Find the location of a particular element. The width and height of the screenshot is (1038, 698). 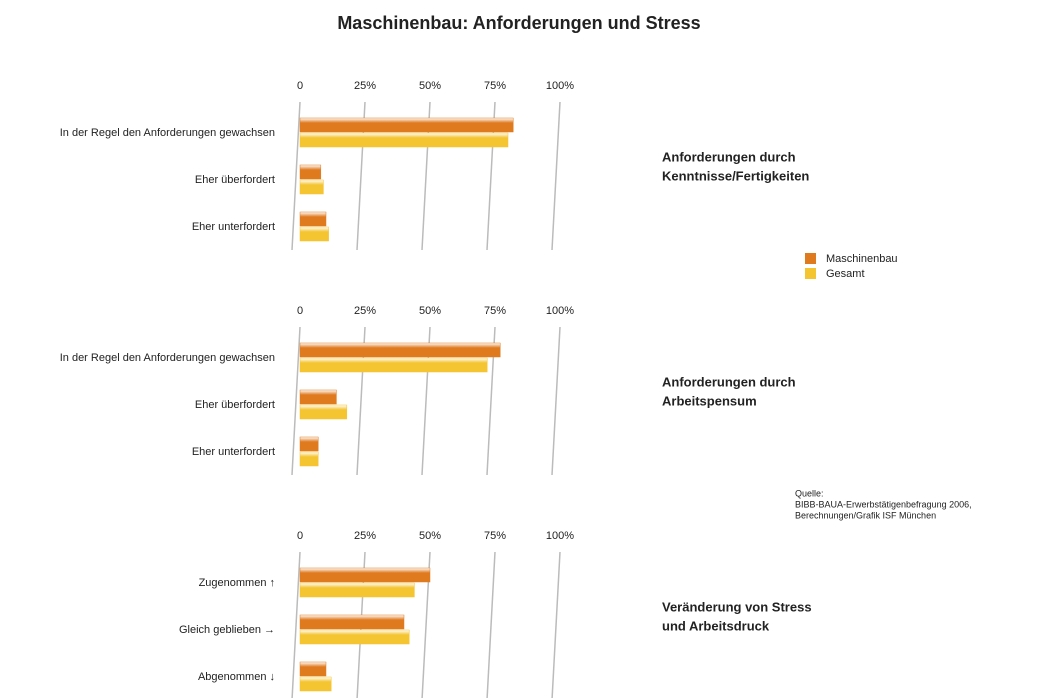

source-note: Berechnungen/Grafik ISF München is located at coordinates (865, 515).